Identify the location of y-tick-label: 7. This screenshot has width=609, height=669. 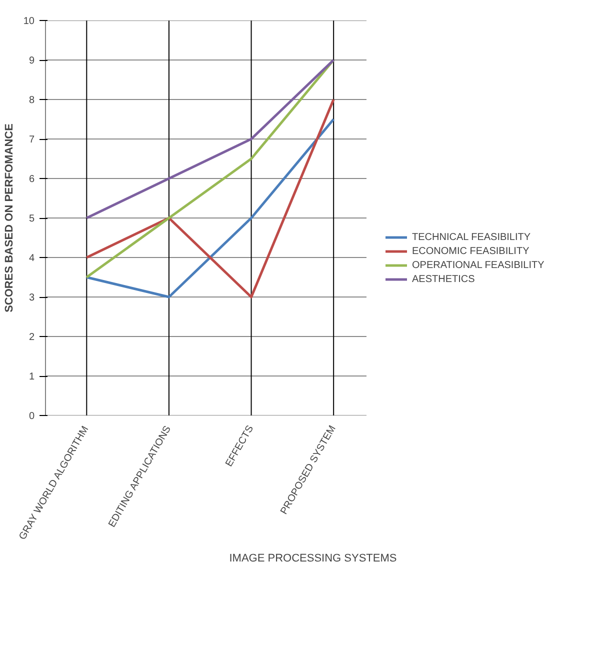
(31, 140).